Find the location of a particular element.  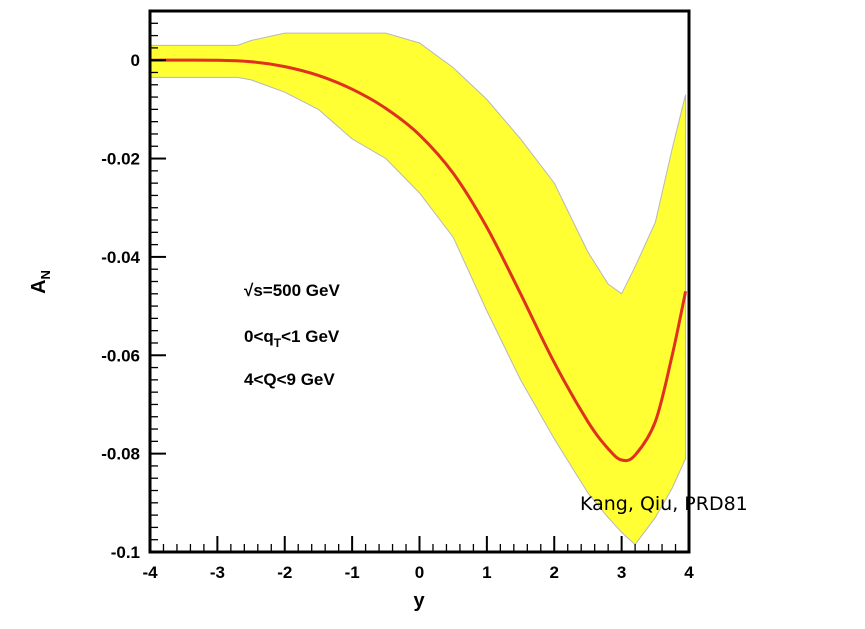

x-tick-label: -1 is located at coordinates (352, 572).